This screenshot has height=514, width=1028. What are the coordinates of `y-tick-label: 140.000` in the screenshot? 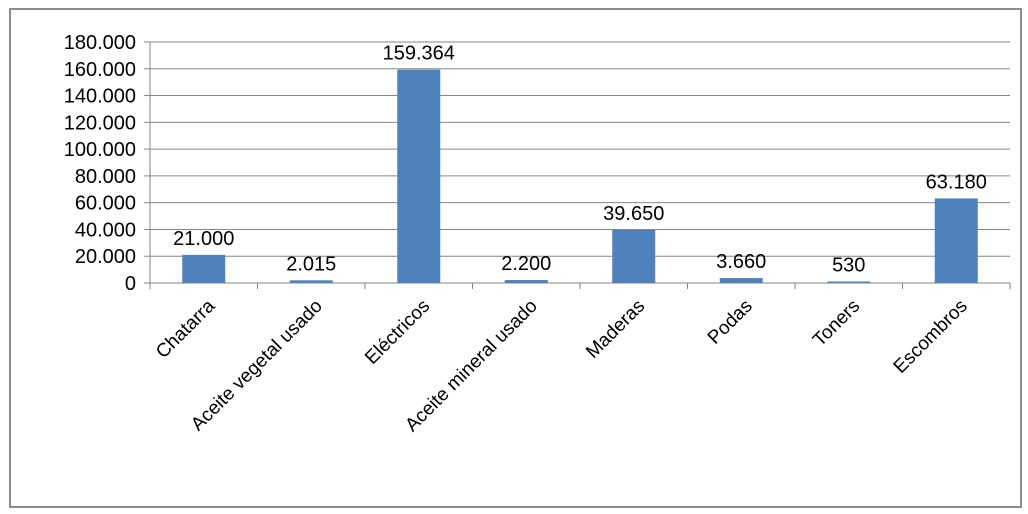 It's located at (100, 97).